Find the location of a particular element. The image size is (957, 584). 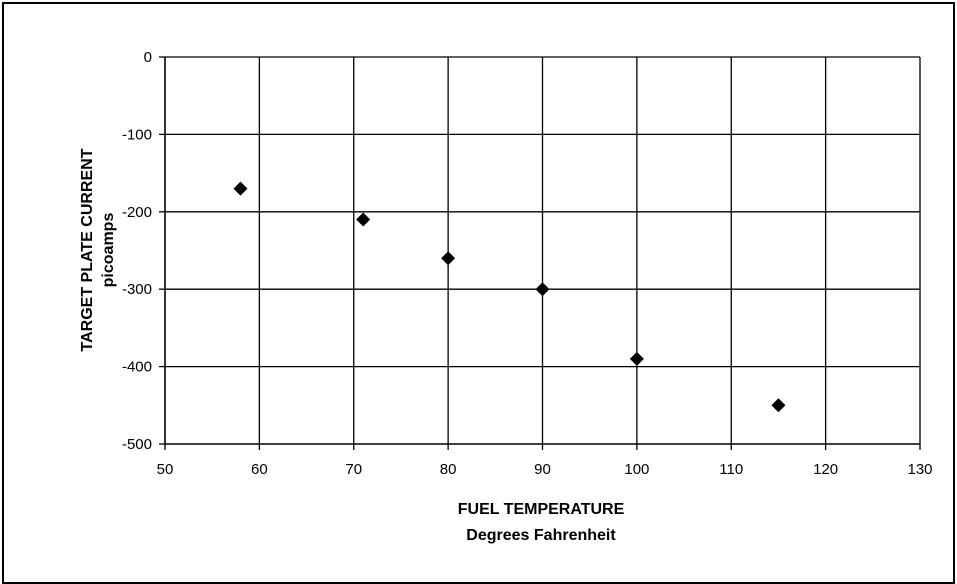

x-tick-label: 130 is located at coordinates (919, 469).